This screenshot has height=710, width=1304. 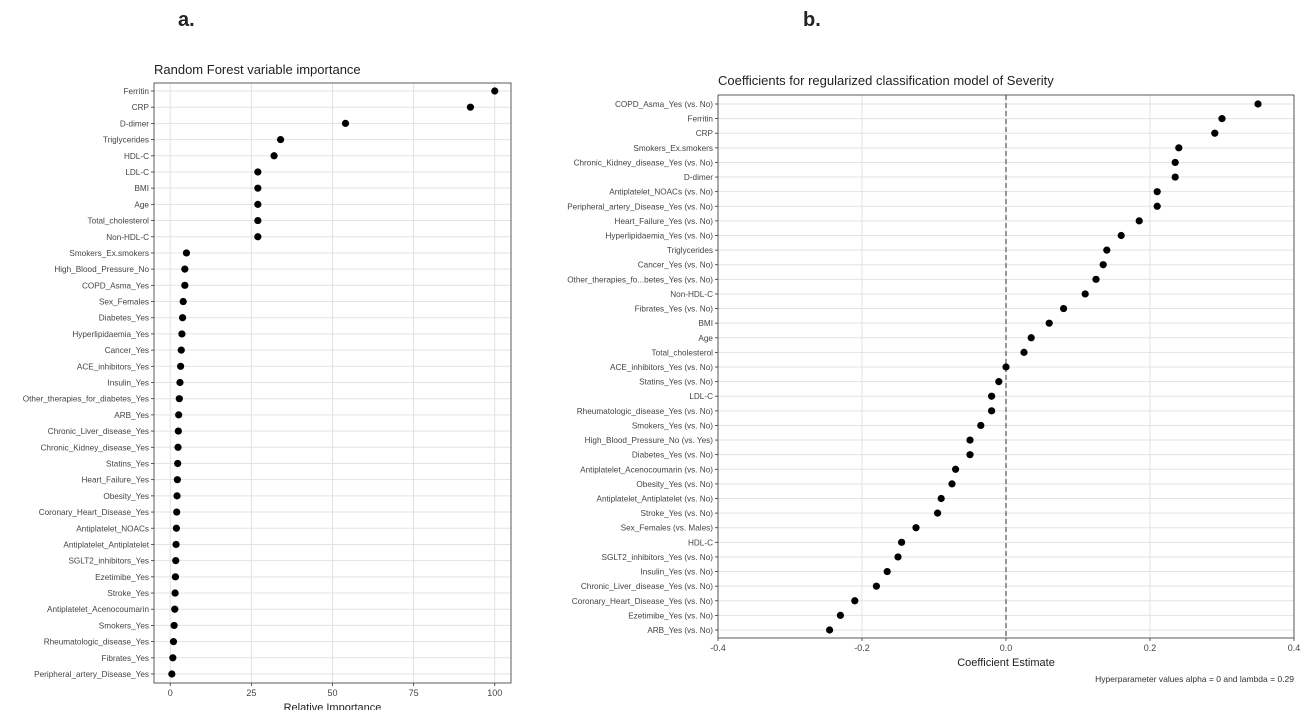 What do you see at coordinates (672, 425) in the screenshot?
I see `y-category-label: Smokers_Yes (vs. No)` at bounding box center [672, 425].